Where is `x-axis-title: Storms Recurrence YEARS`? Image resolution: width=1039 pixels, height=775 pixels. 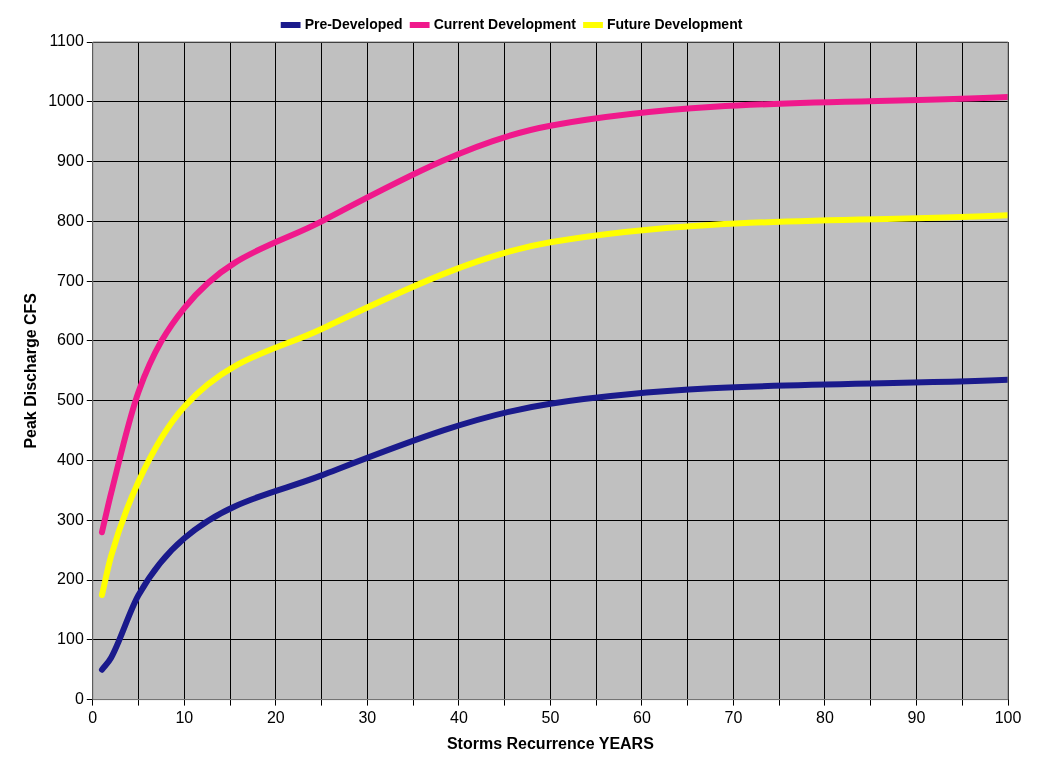 x-axis-title: Storms Recurrence YEARS is located at coordinates (550, 743).